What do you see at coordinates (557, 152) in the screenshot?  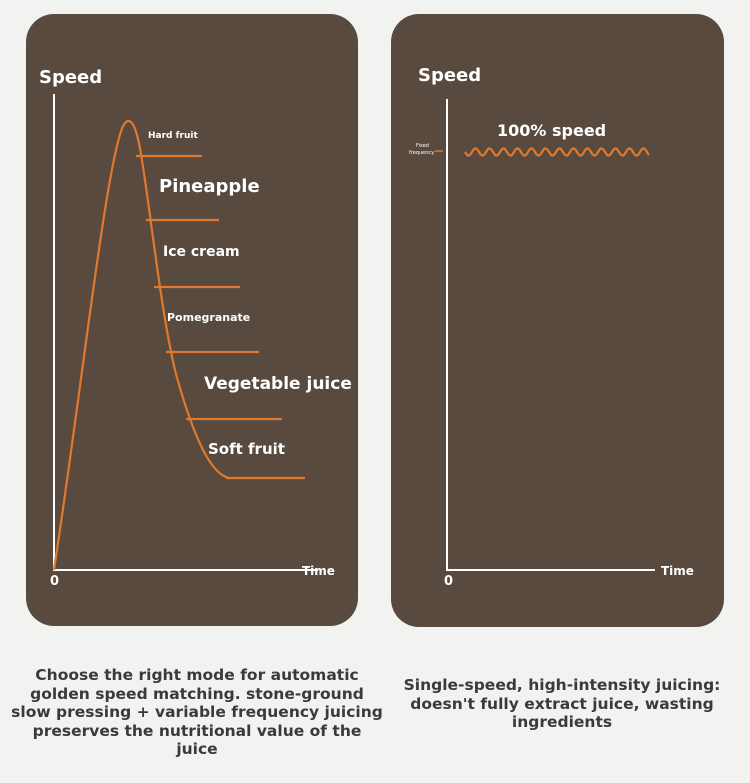 I see `fixed-speed-wave` at bounding box center [557, 152].